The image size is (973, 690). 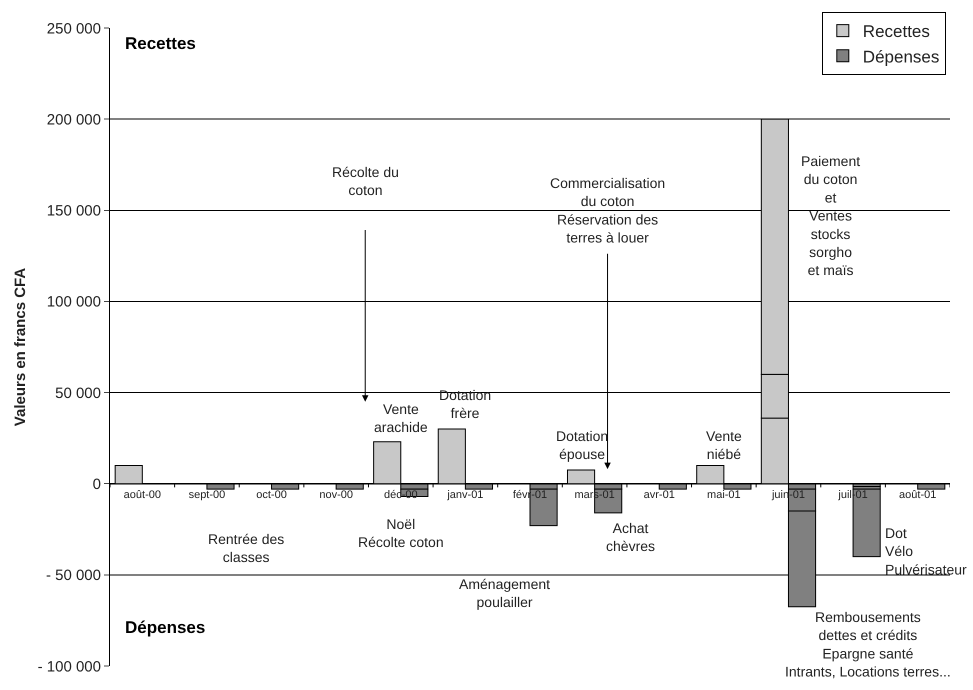 What do you see at coordinates (917, 494) in the screenshot?
I see `x-tick-label: août-01` at bounding box center [917, 494].